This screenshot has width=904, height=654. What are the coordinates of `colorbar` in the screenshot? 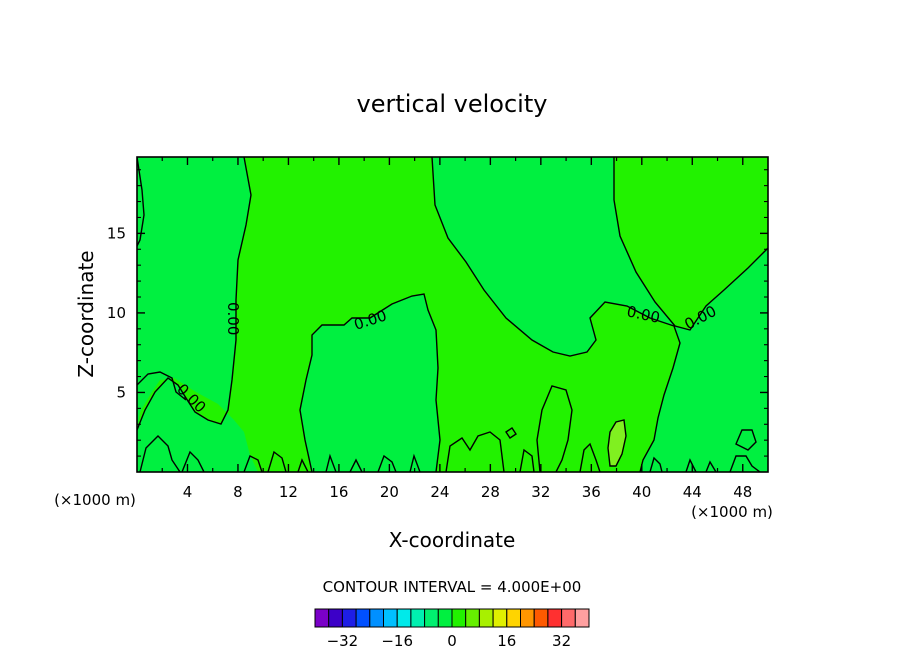 It's located at (452, 618).